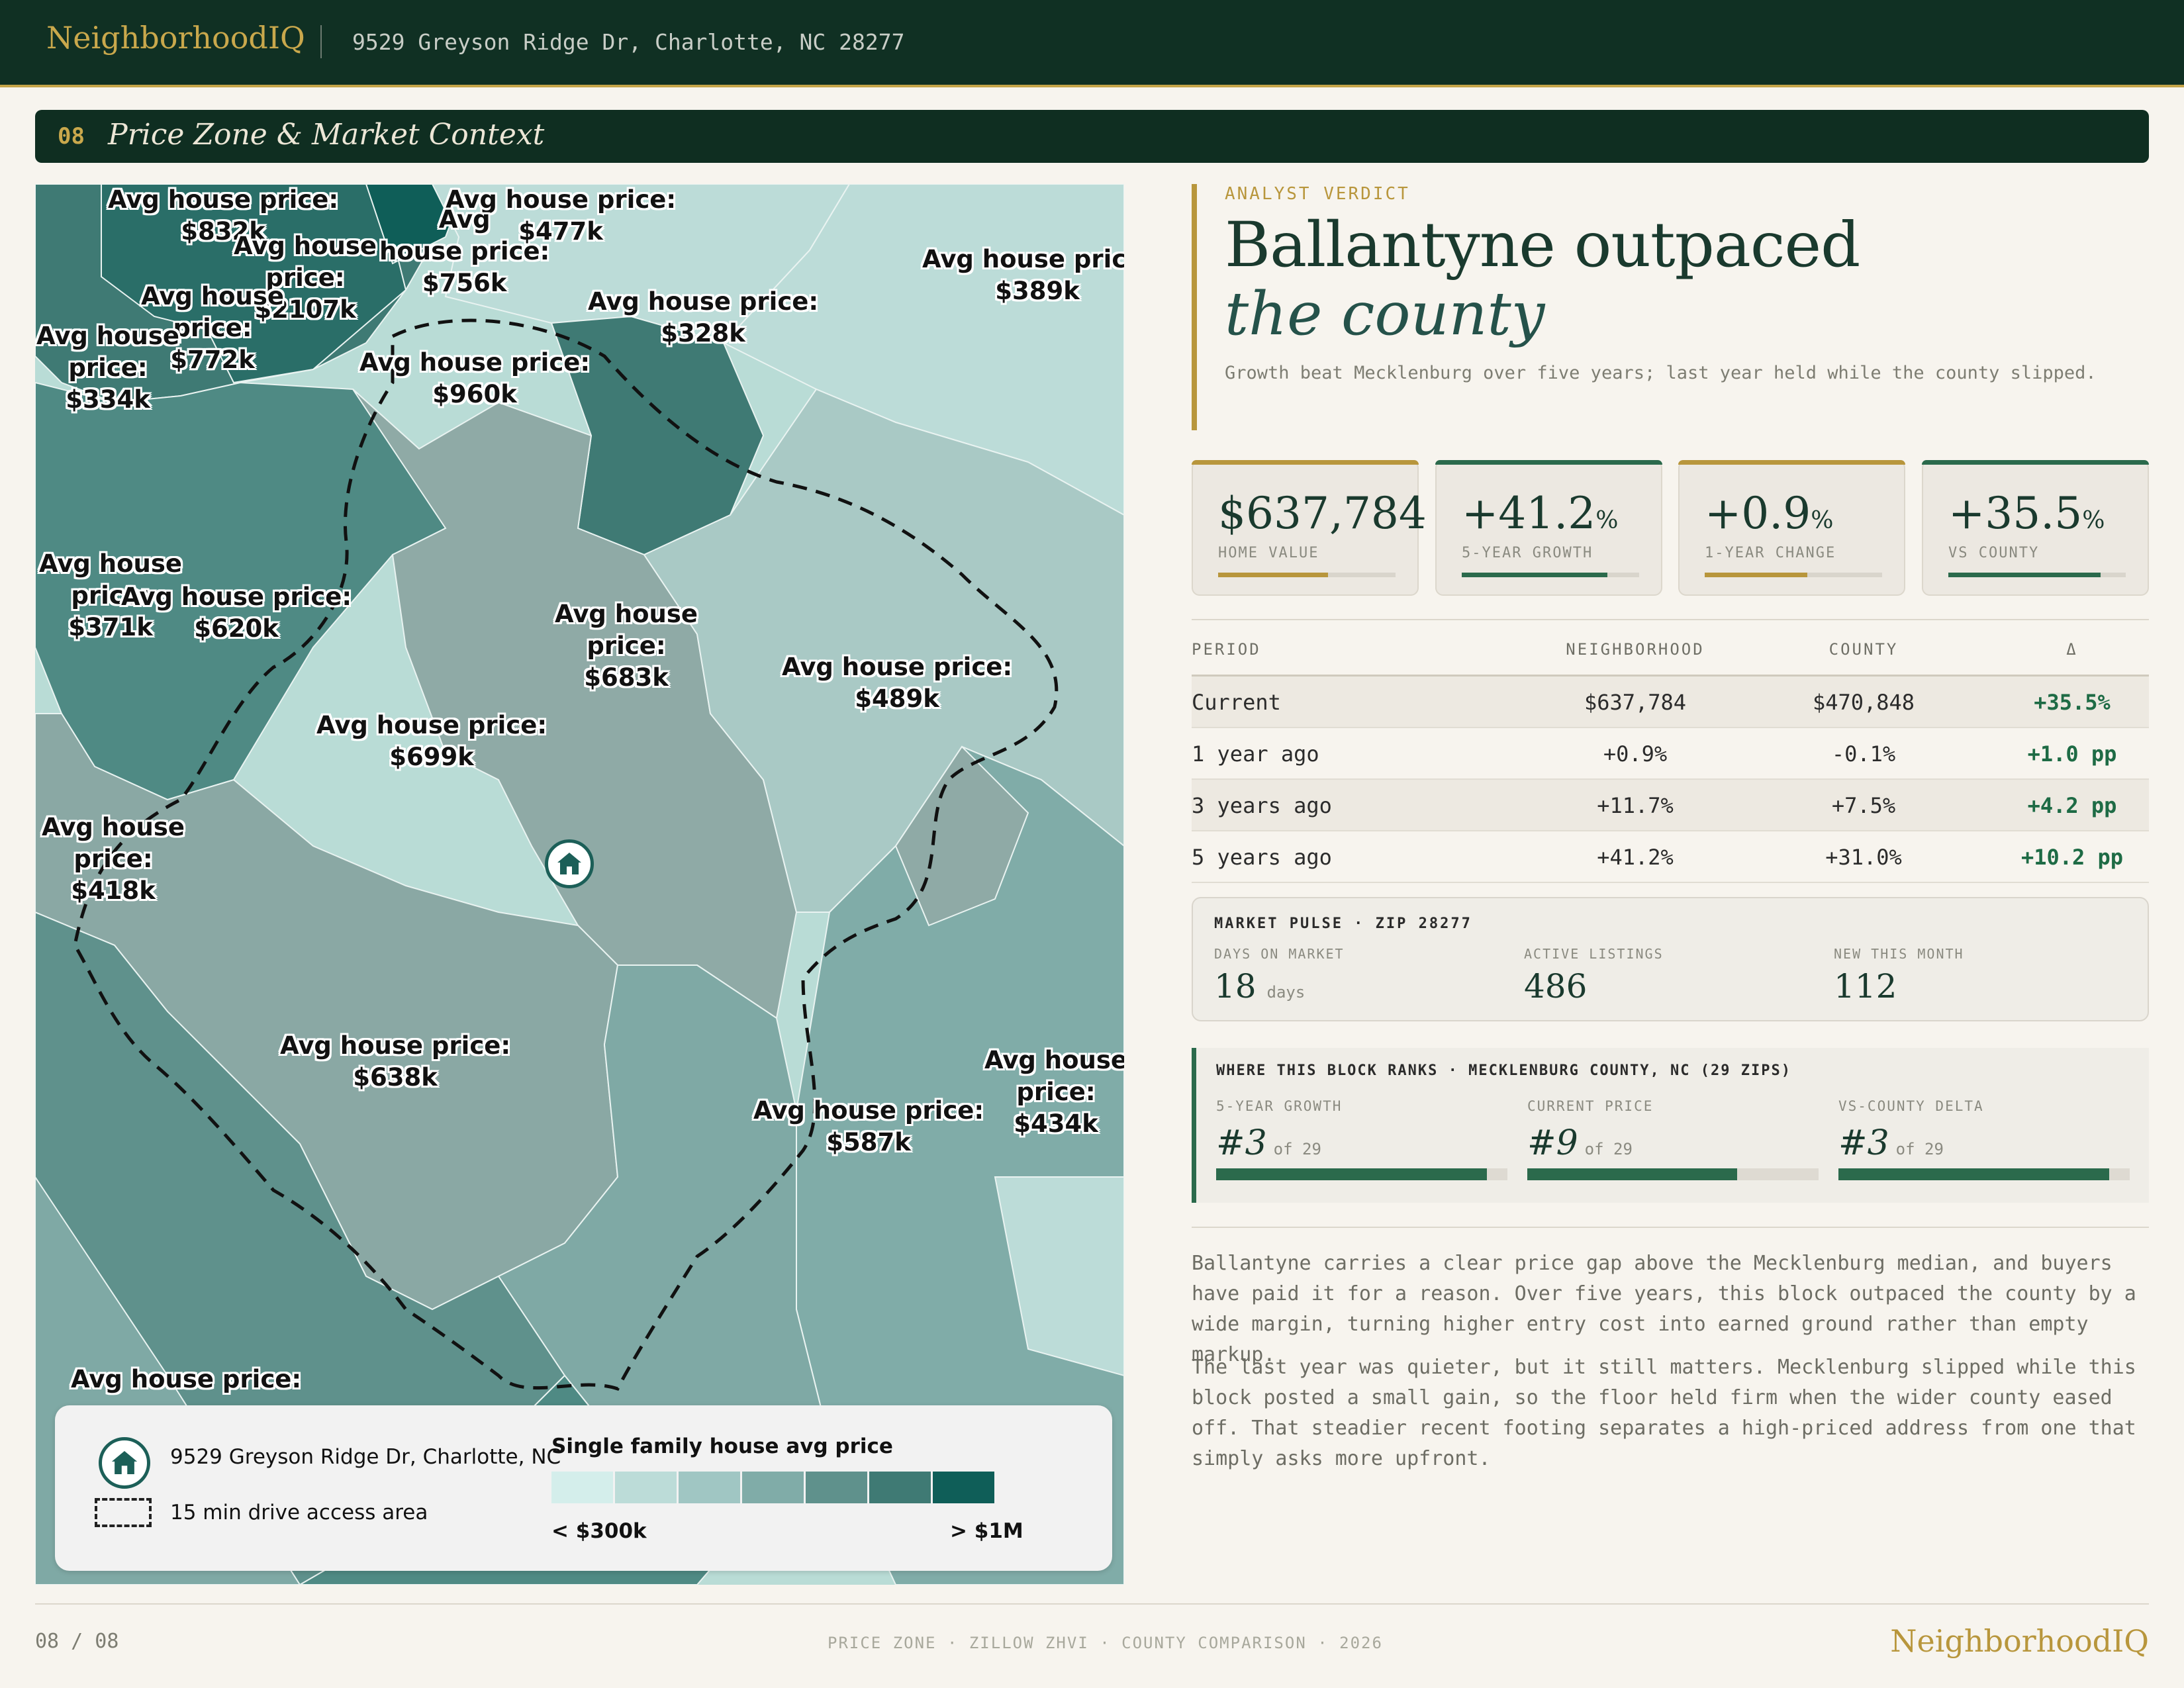  What do you see at coordinates (561, 215) in the screenshot?
I see `map-price-label: Avg house price: $477k` at bounding box center [561, 215].